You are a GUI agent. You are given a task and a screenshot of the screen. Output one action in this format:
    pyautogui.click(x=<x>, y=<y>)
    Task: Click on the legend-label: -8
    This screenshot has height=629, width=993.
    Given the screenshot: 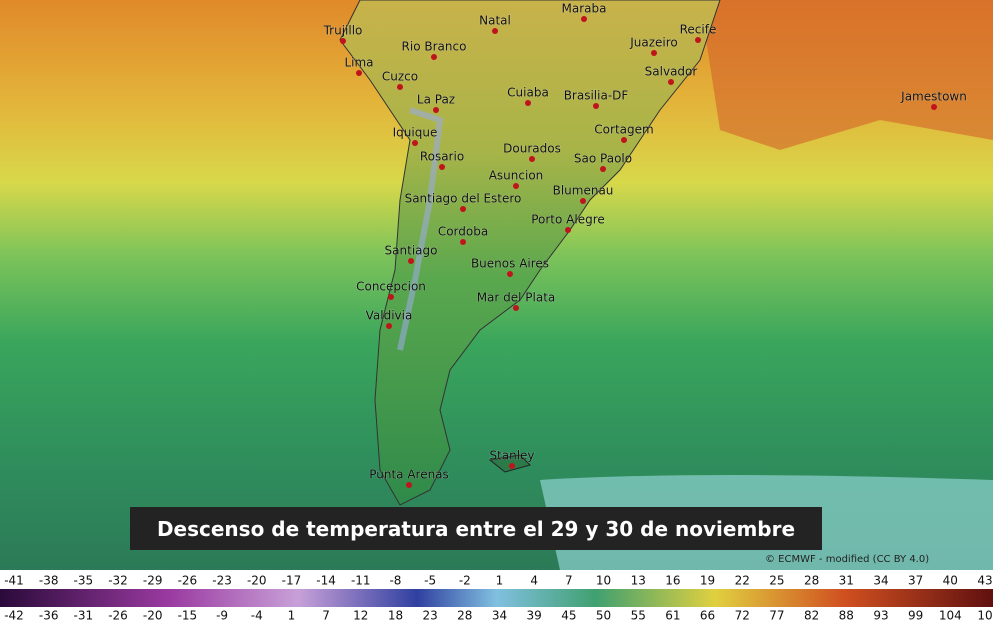 What is the action you would take?
    pyautogui.click(x=395, y=581)
    